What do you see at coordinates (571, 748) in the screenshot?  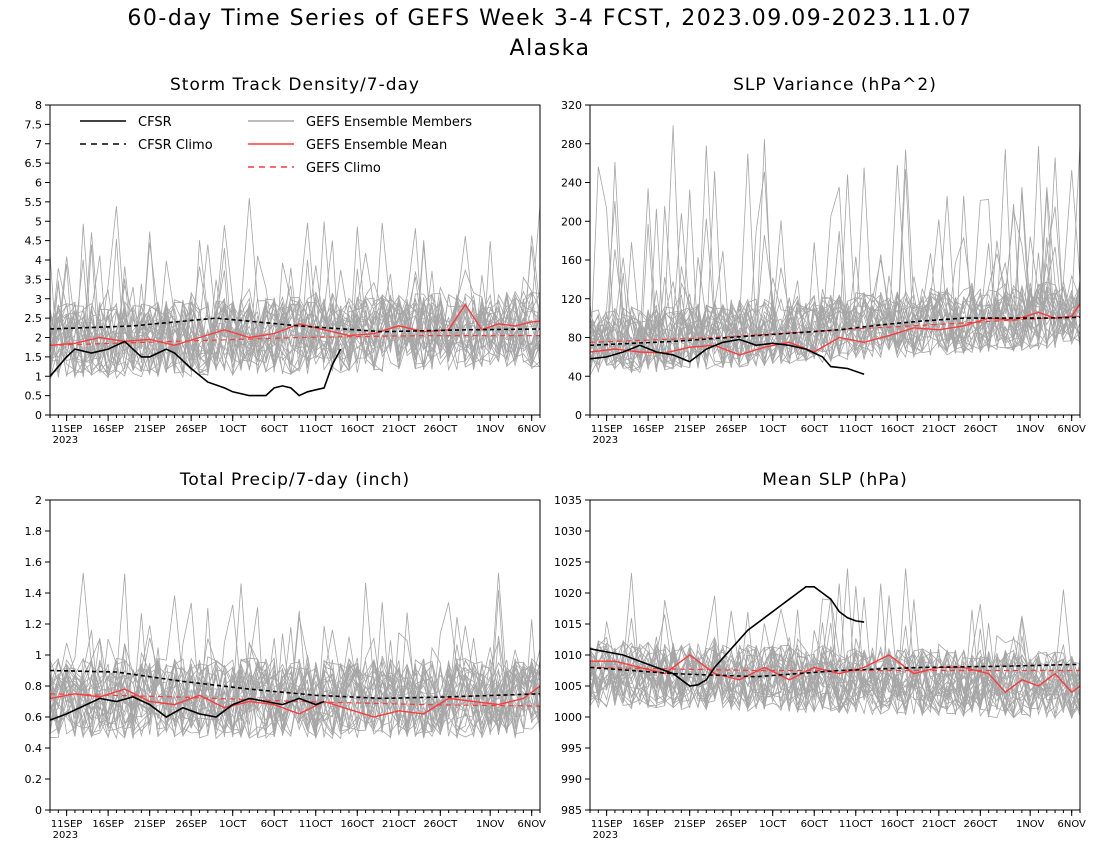 I see `y-tick-label: 995` at bounding box center [571, 748].